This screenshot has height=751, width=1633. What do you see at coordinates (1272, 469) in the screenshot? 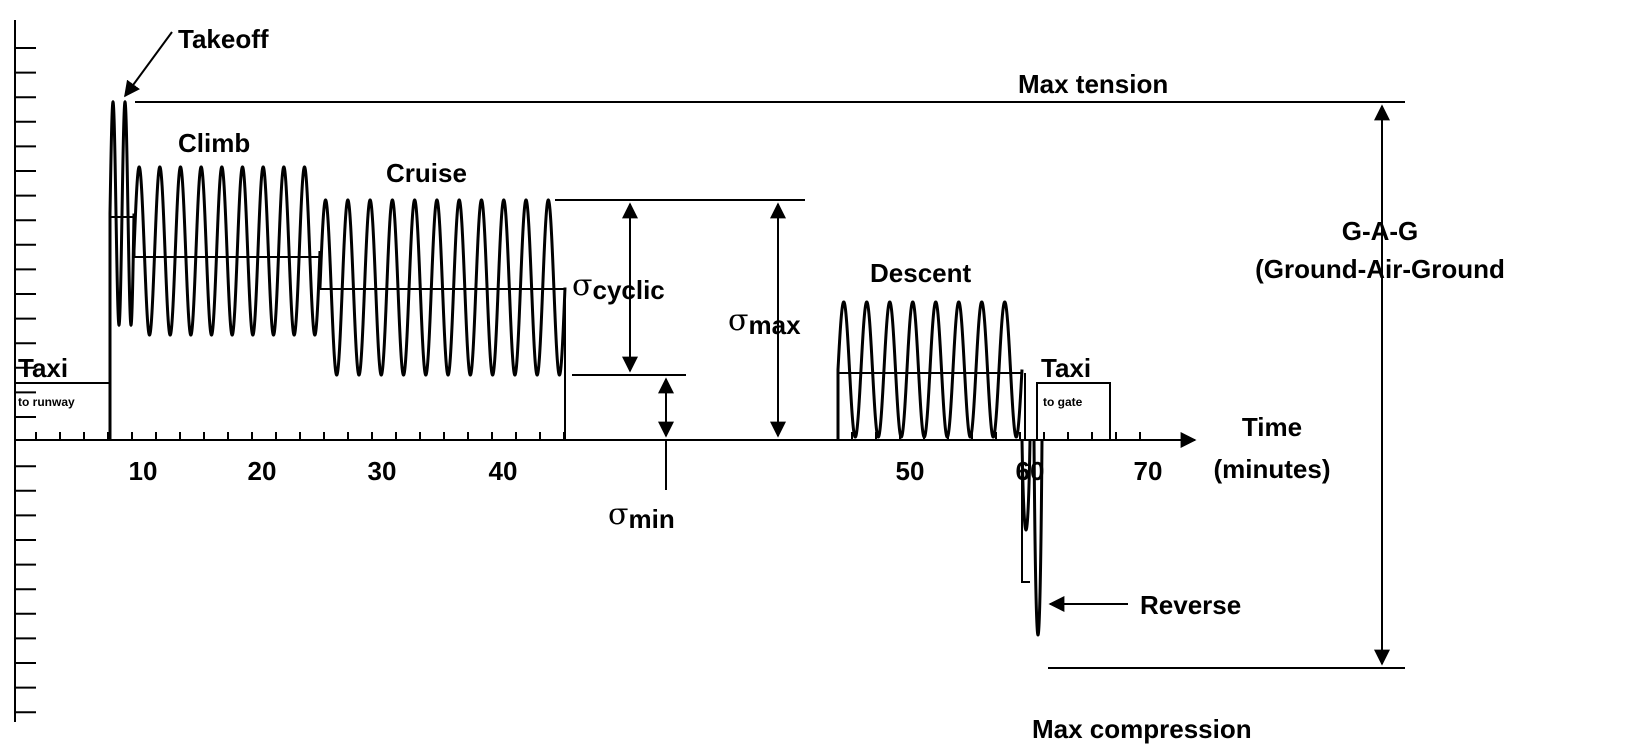
I see `time-label: (minutes)` at bounding box center [1272, 469].